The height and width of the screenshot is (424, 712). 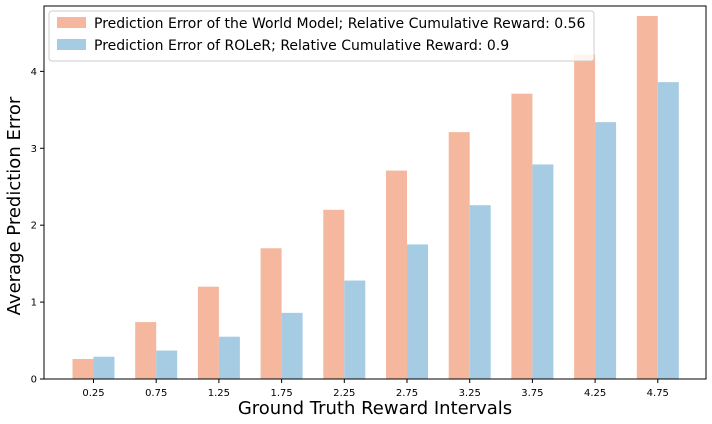 I want to click on x-tick-label: 1.25, so click(x=219, y=393).